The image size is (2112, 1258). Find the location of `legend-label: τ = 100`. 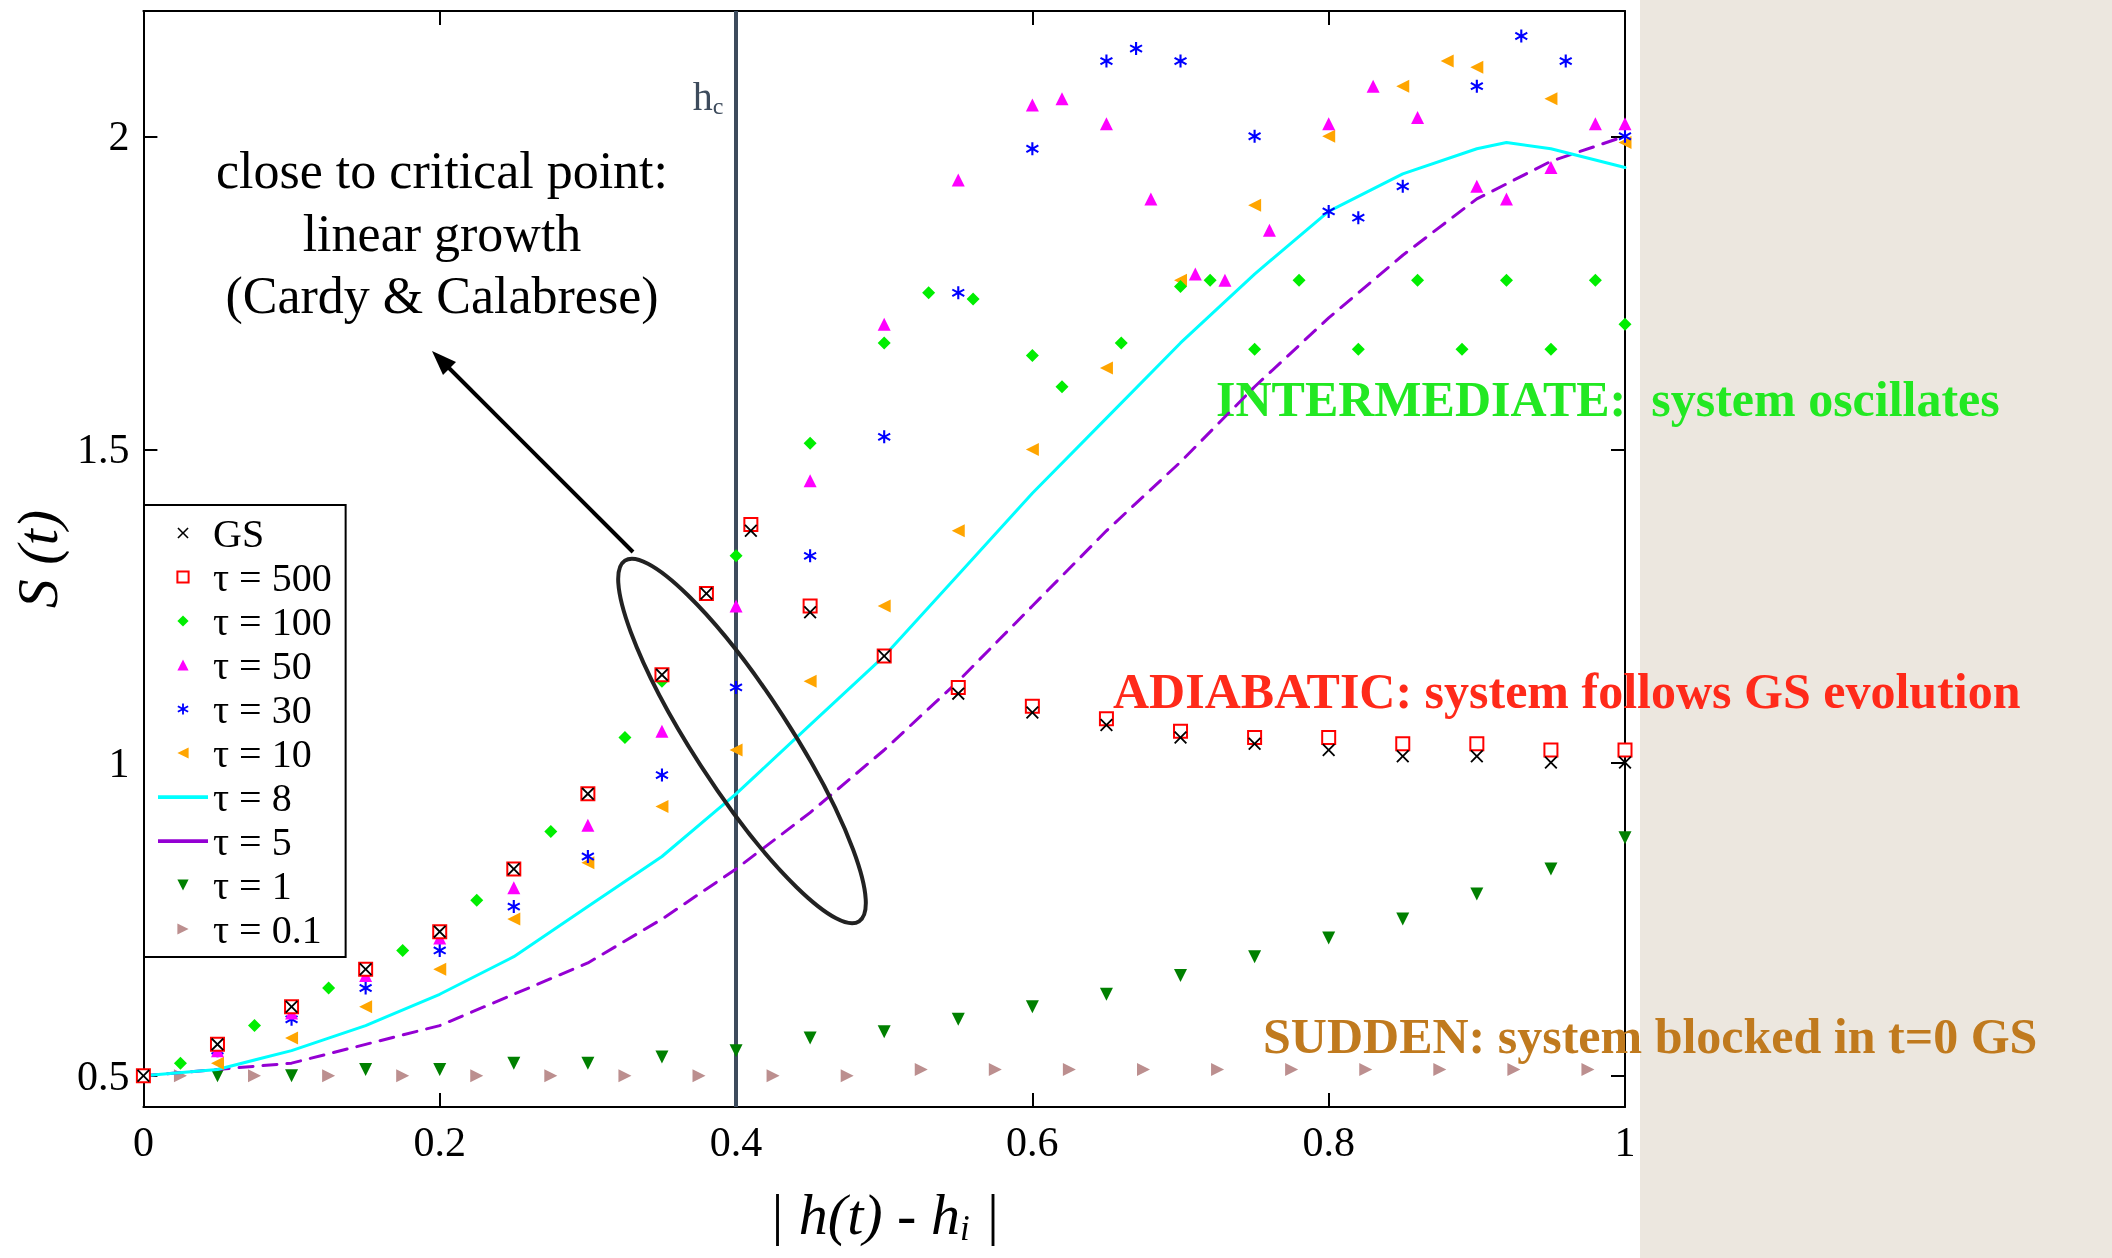

legend-label: τ = 100 is located at coordinates (272, 621).